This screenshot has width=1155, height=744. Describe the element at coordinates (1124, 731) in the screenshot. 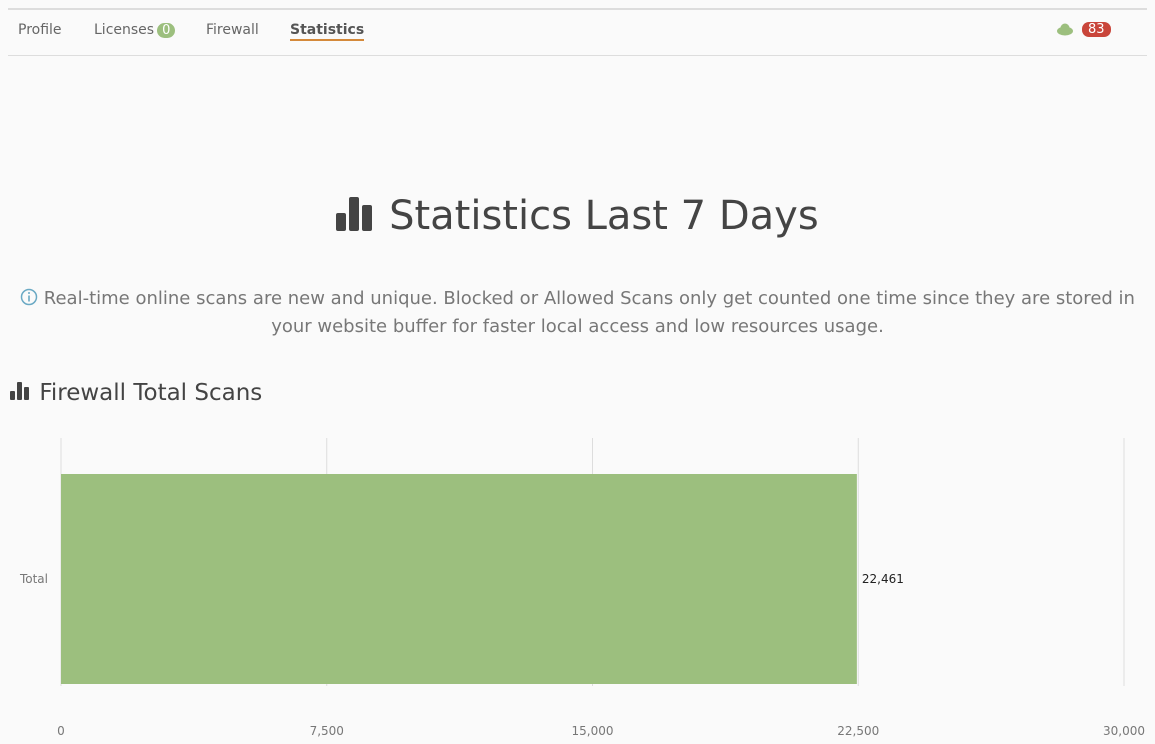

I see `x-tick-label: 30,000` at that location.